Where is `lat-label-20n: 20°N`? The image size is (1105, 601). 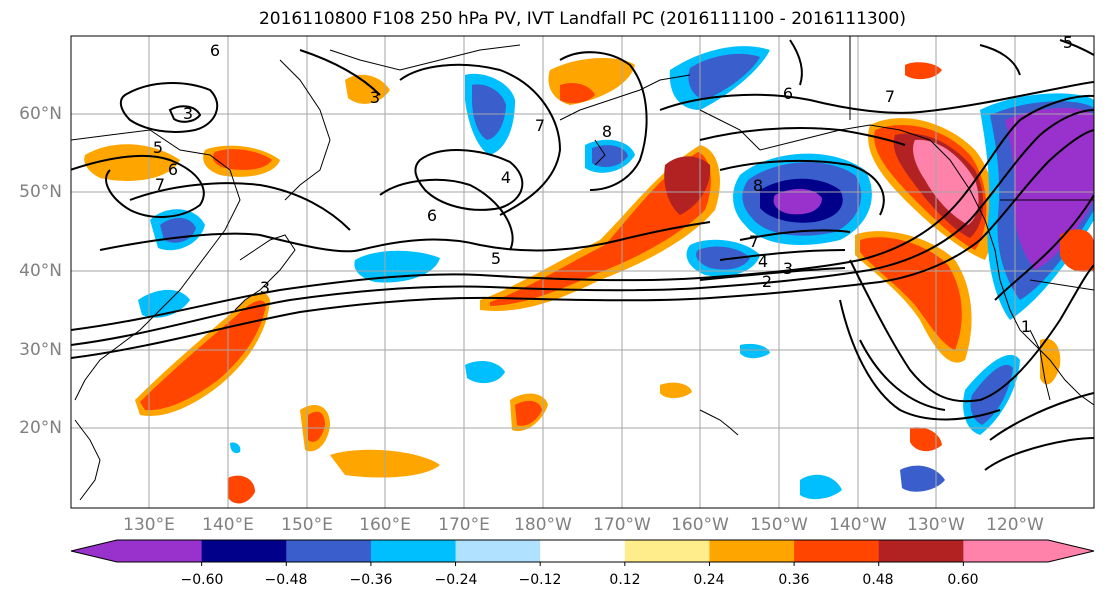 lat-label-20n: 20°N is located at coordinates (40, 428).